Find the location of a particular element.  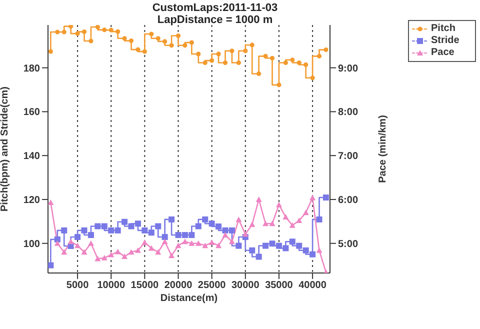

y2-tick-label: 8:00 is located at coordinates (348, 112).